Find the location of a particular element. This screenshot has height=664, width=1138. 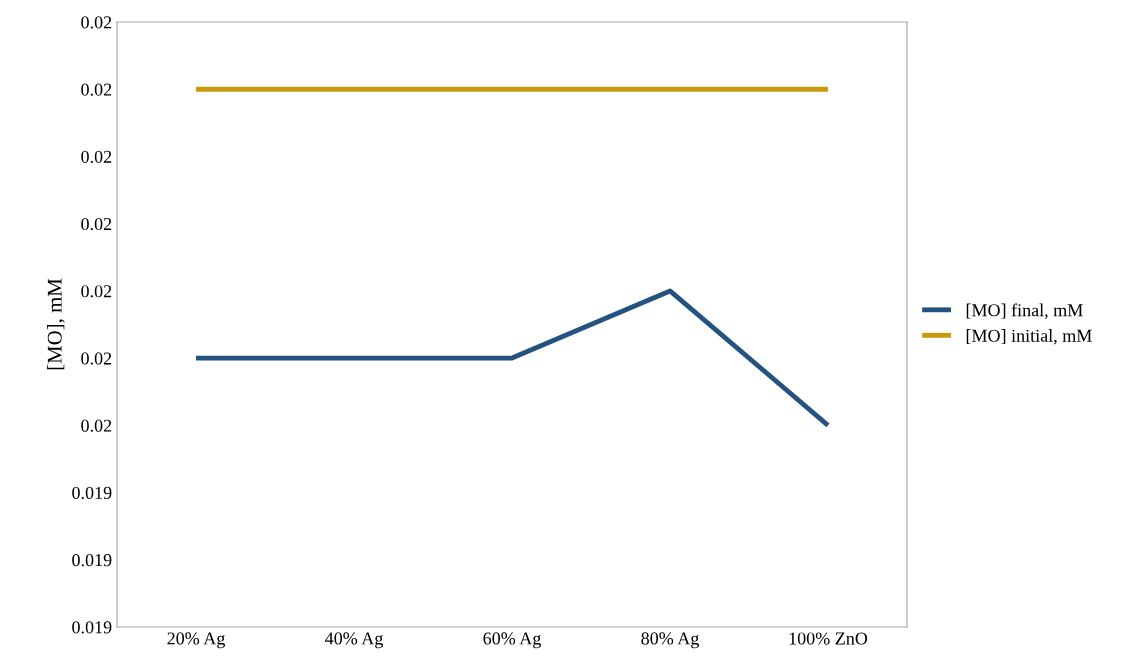

x-tick-label: 40% Ag is located at coordinates (354, 640).